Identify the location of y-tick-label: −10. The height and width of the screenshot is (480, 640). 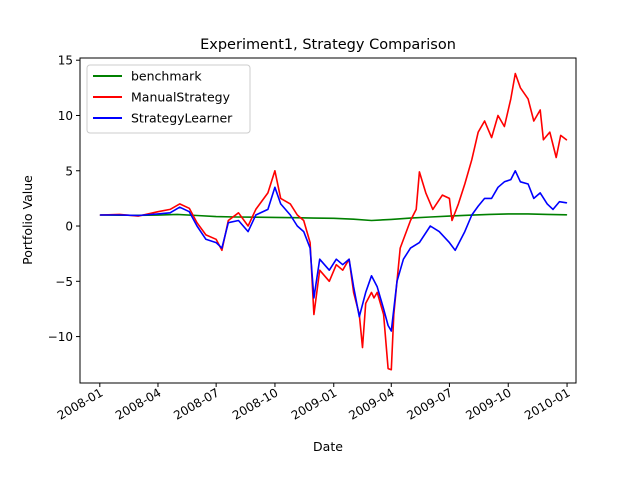
(60, 337).